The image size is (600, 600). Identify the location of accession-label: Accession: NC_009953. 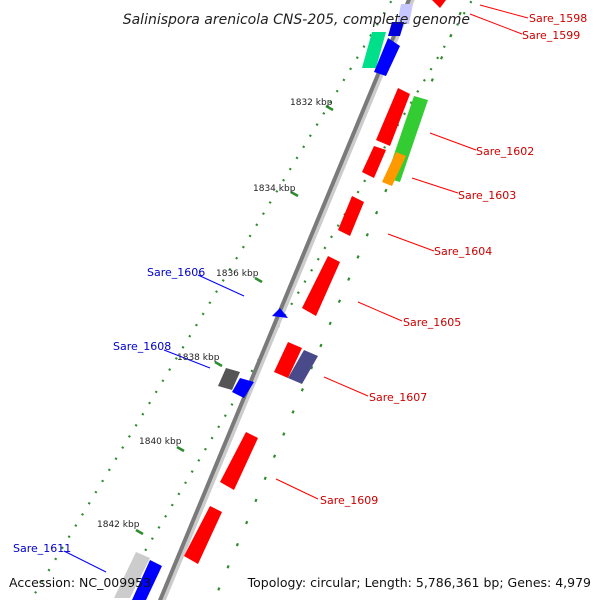
(80, 582).